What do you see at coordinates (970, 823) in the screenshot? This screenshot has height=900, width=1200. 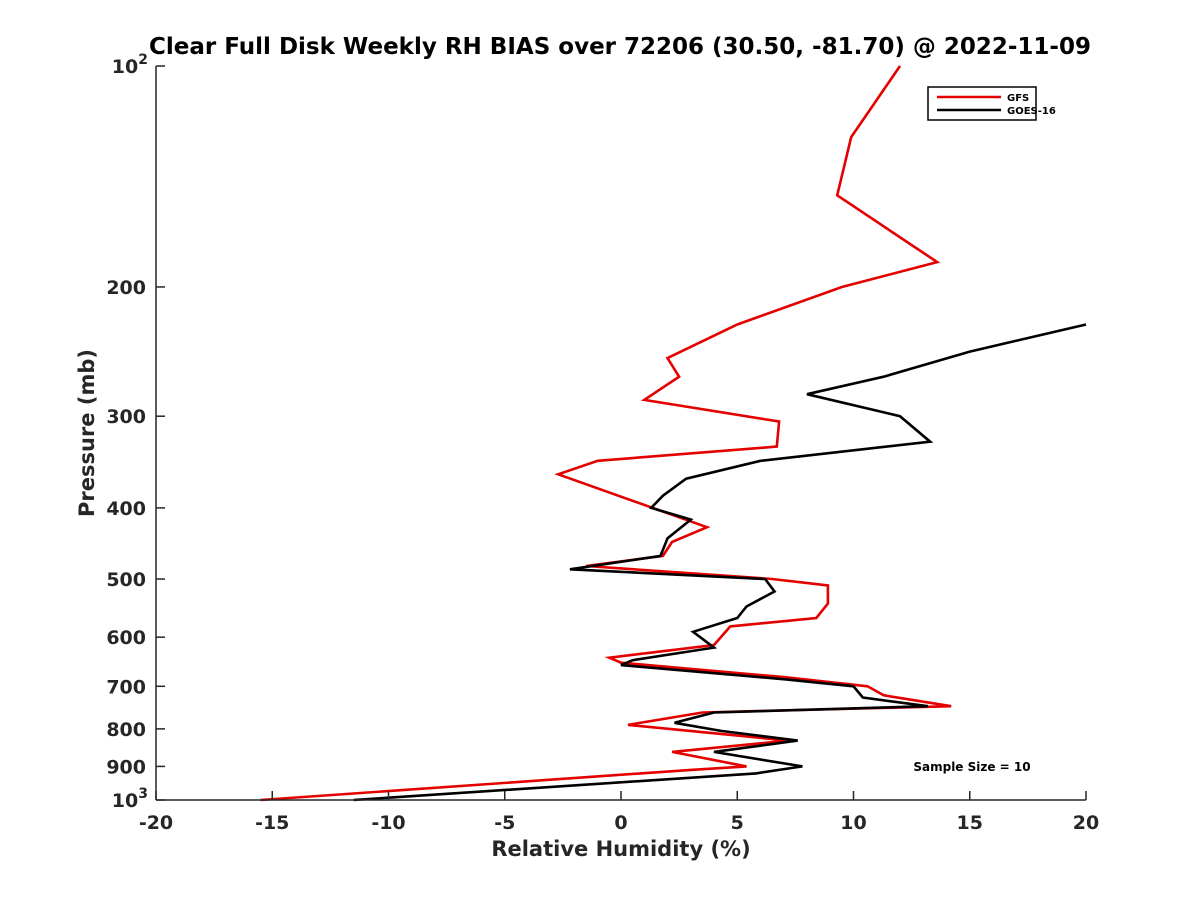 I see `x-tick-label: 15` at bounding box center [970, 823].